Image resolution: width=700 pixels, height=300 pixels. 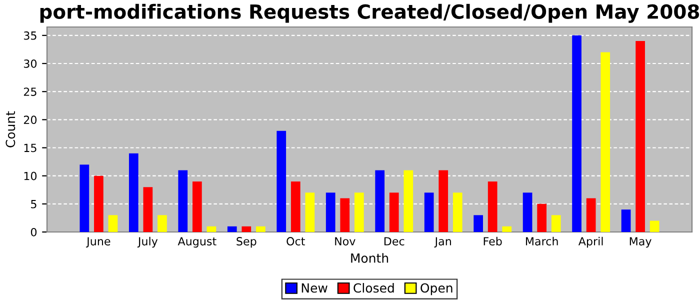 I want to click on x-tick-label: March, so click(x=542, y=241).